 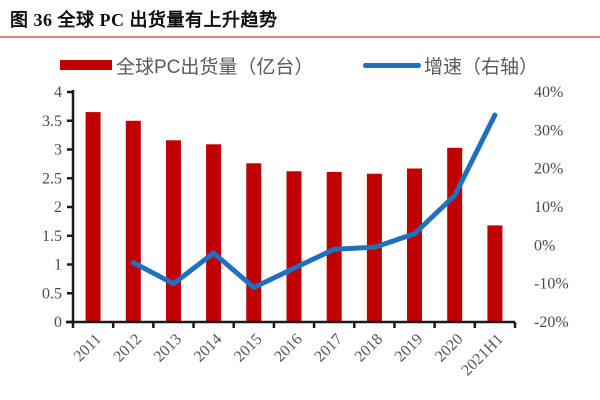 I want to click on bar-2013, so click(x=173, y=231).